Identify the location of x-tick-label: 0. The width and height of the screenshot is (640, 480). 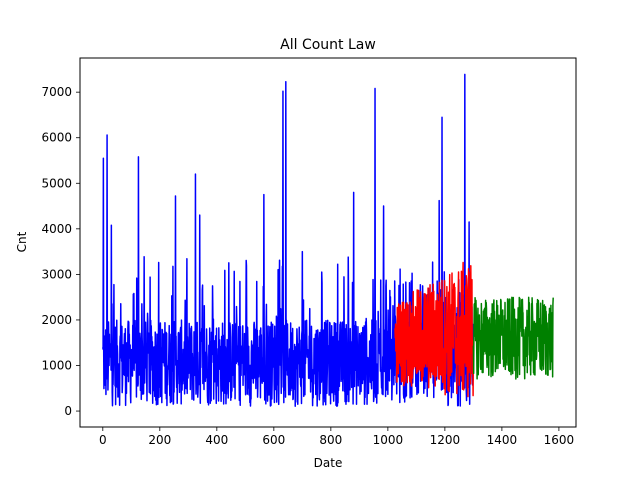
(103, 440).